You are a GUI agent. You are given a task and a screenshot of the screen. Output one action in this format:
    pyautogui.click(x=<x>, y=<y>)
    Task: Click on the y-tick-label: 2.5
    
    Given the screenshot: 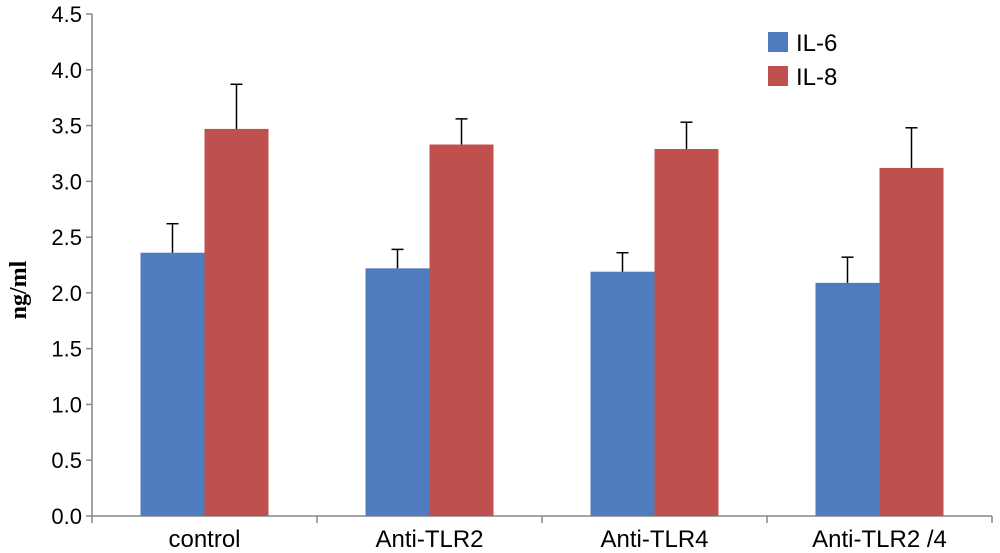 What is the action you would take?
    pyautogui.click(x=66, y=237)
    